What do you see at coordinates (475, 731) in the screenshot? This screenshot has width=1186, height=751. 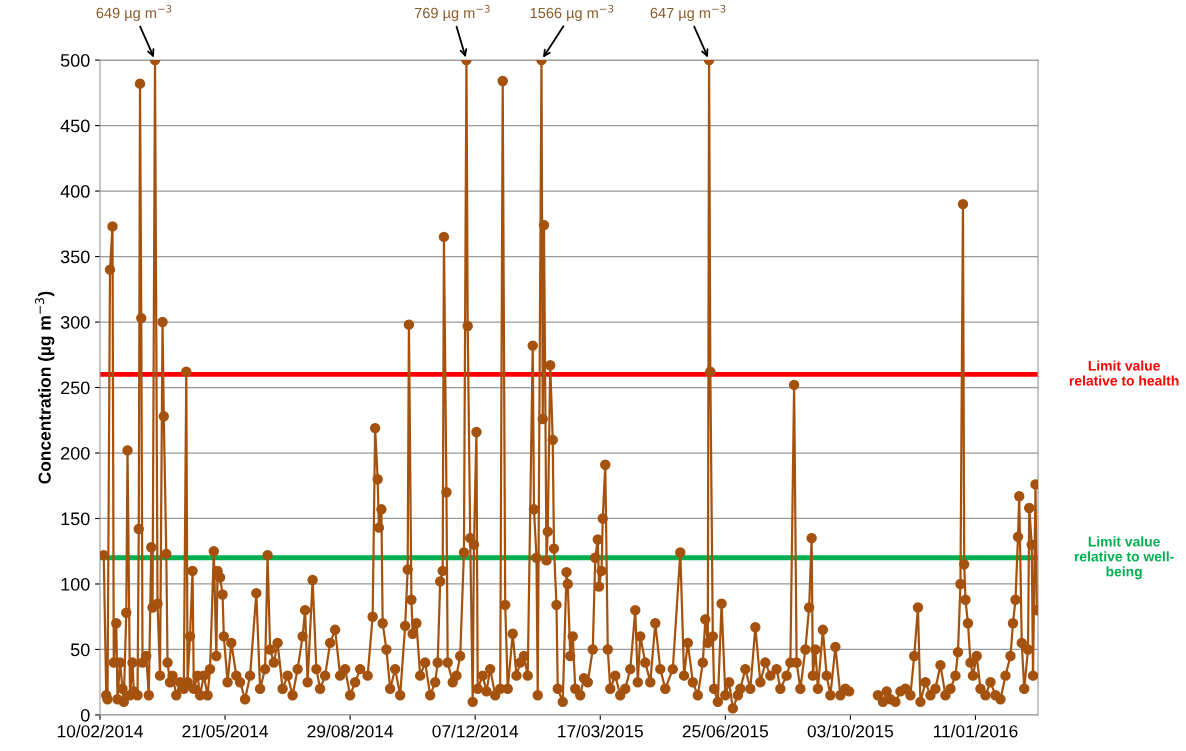 I see `x-tick-label: 07/12/2014` at bounding box center [475, 731].